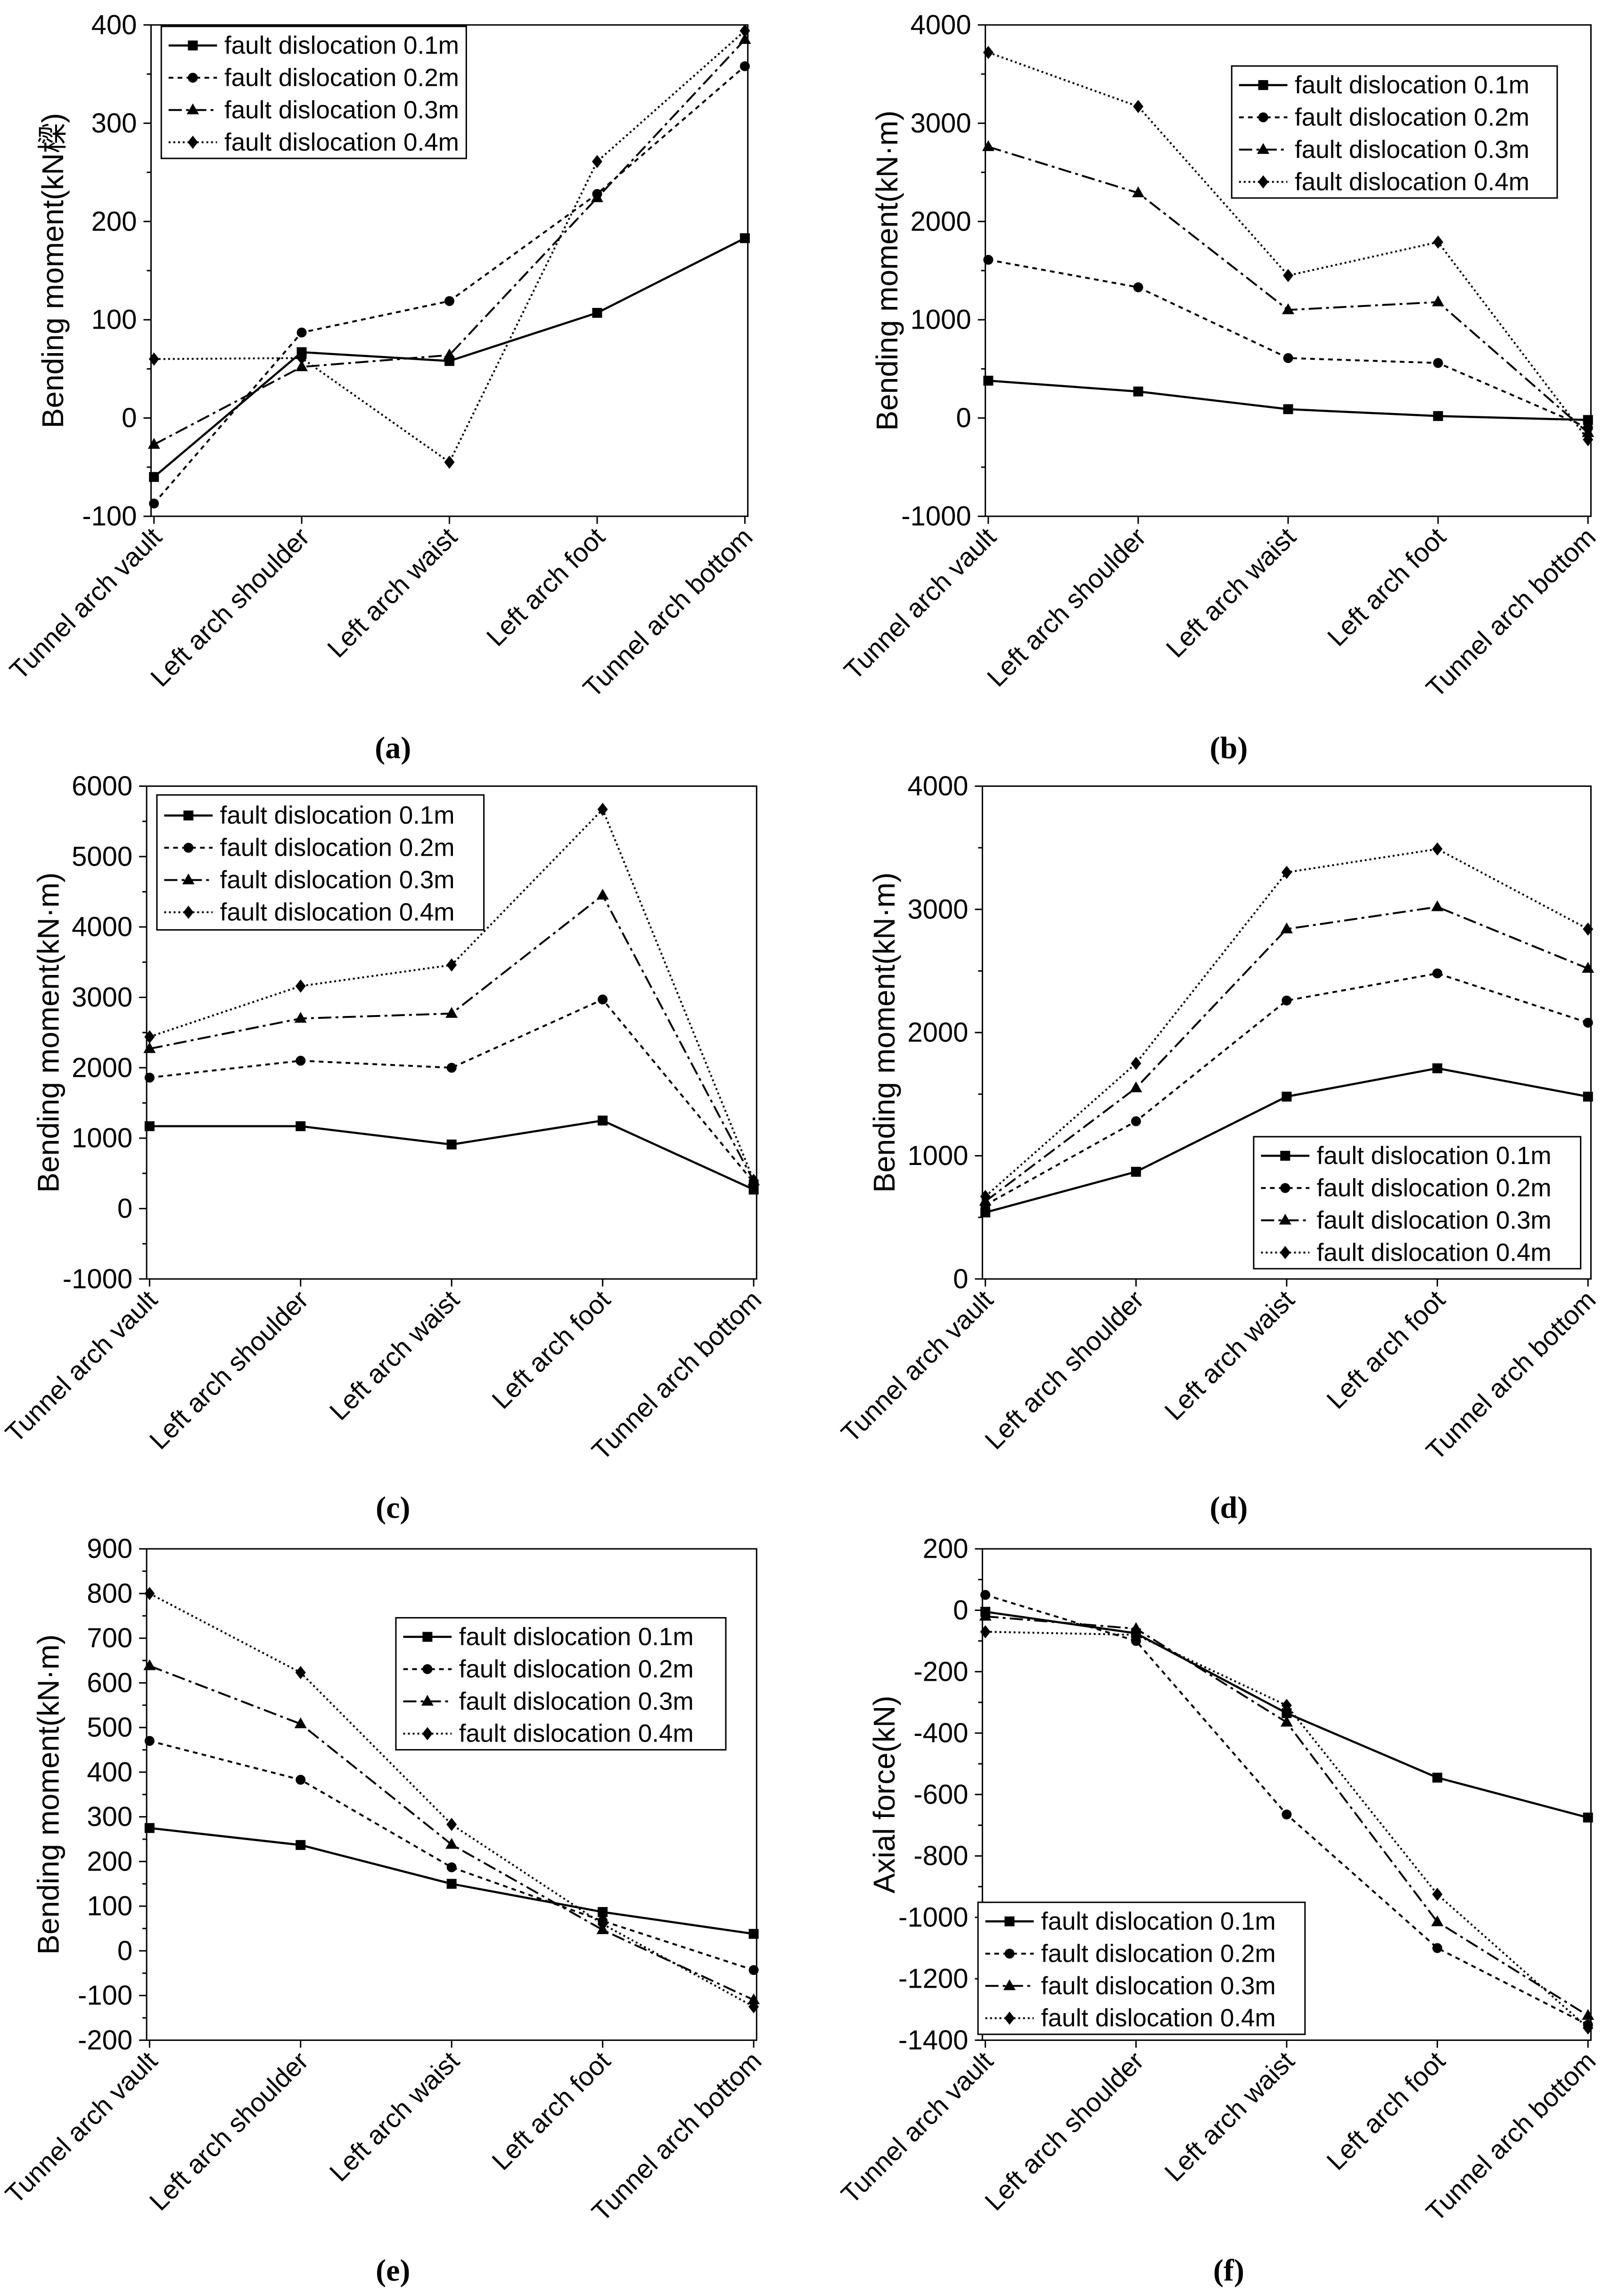  Describe the element at coordinates (393, 748) in the screenshot. I see `panel-label: (a)` at that location.